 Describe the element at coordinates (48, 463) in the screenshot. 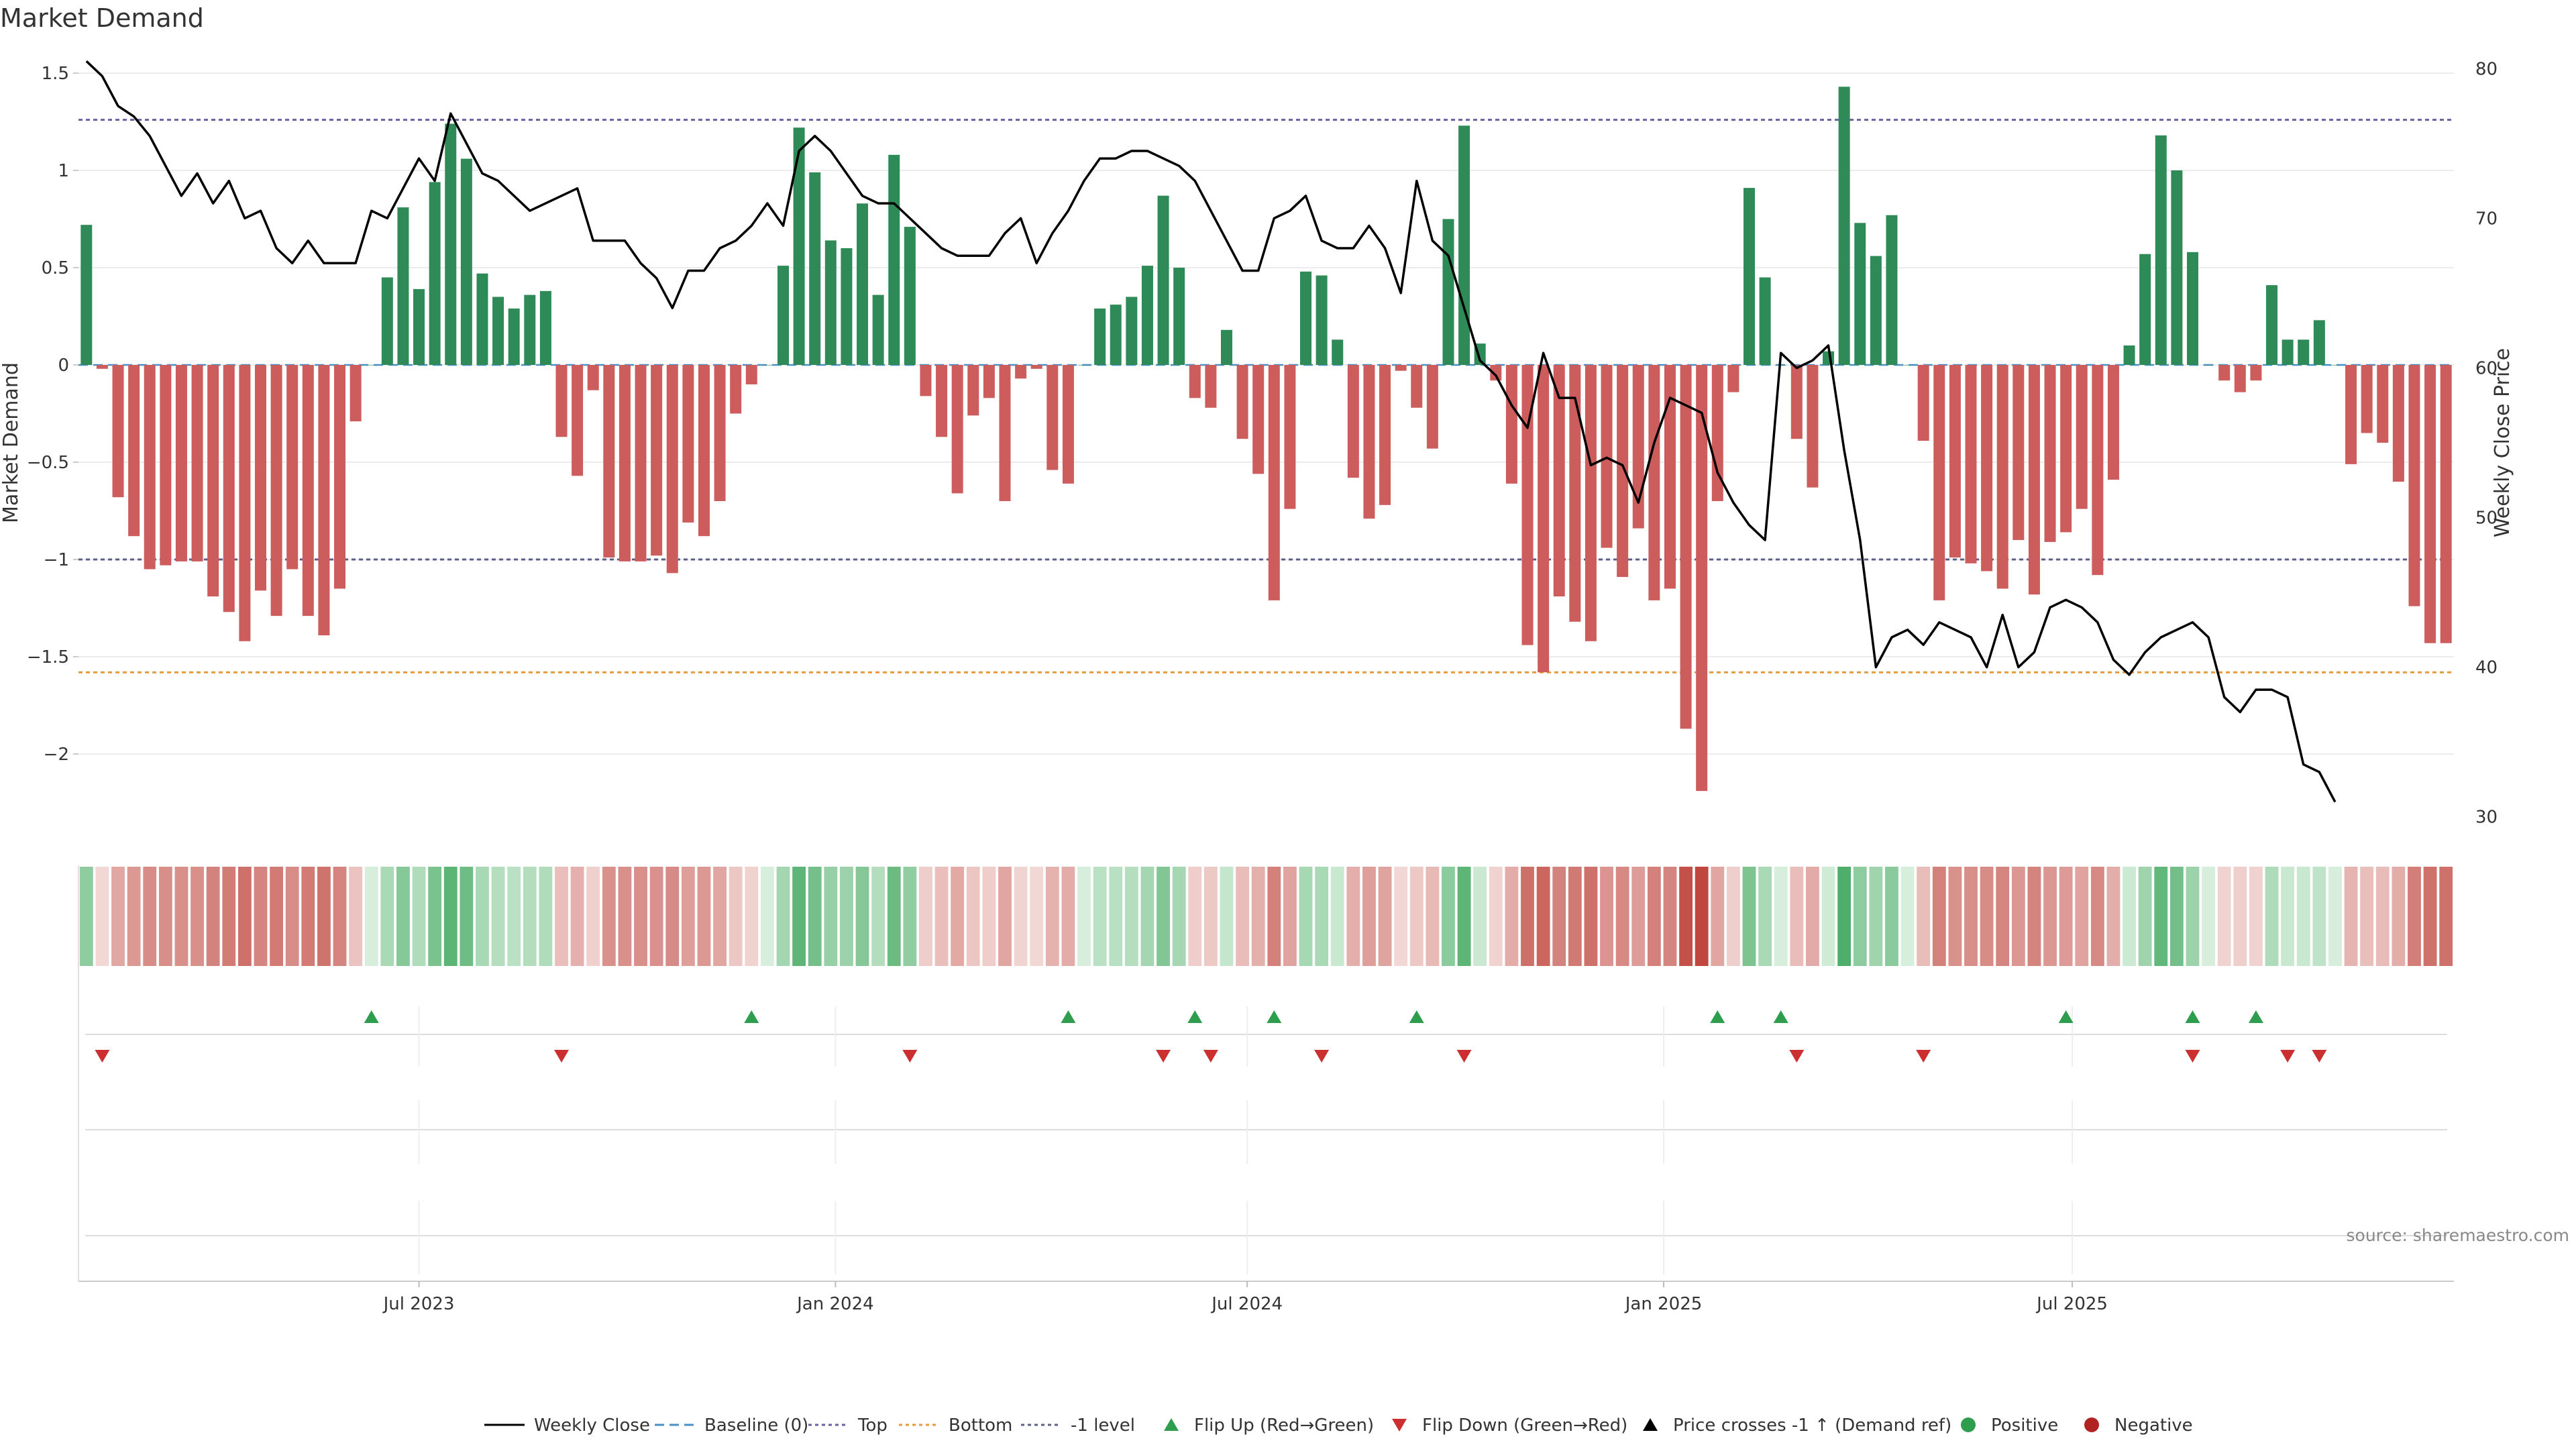

I see `y-tick-label: −0.5` at that location.